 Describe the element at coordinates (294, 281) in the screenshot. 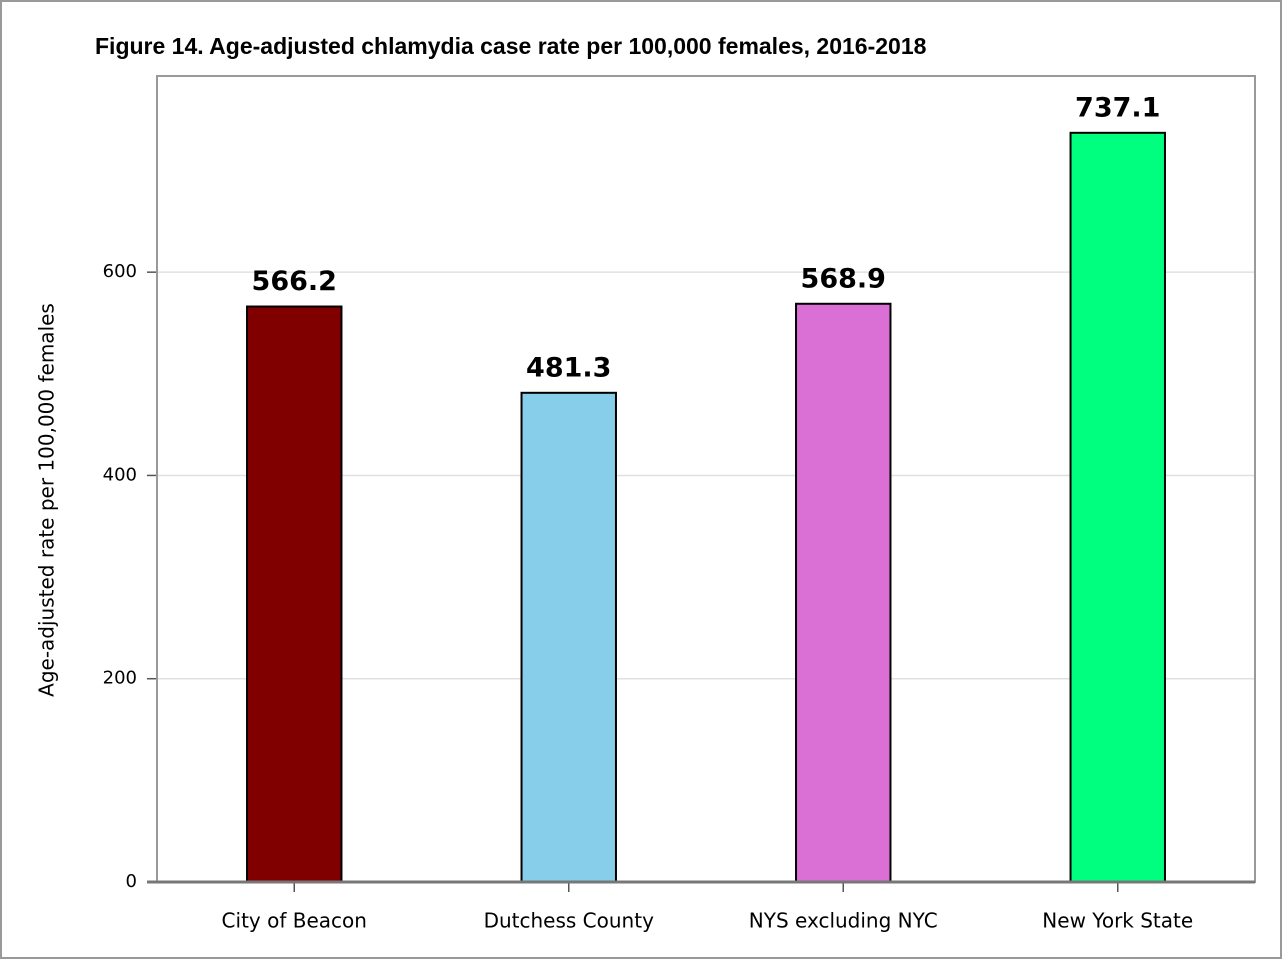

I see `data-label: 566.2` at that location.